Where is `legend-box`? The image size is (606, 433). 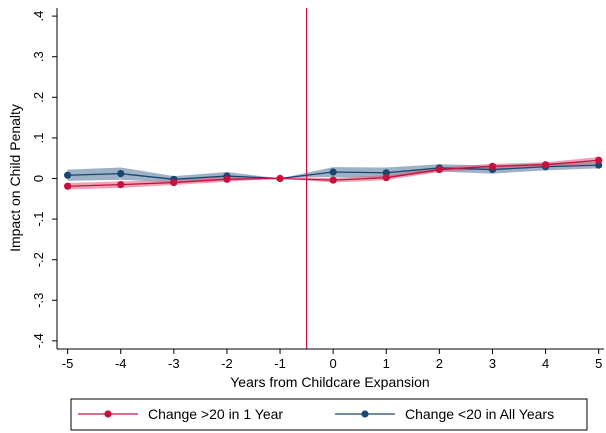
legend-box is located at coordinates (329, 414).